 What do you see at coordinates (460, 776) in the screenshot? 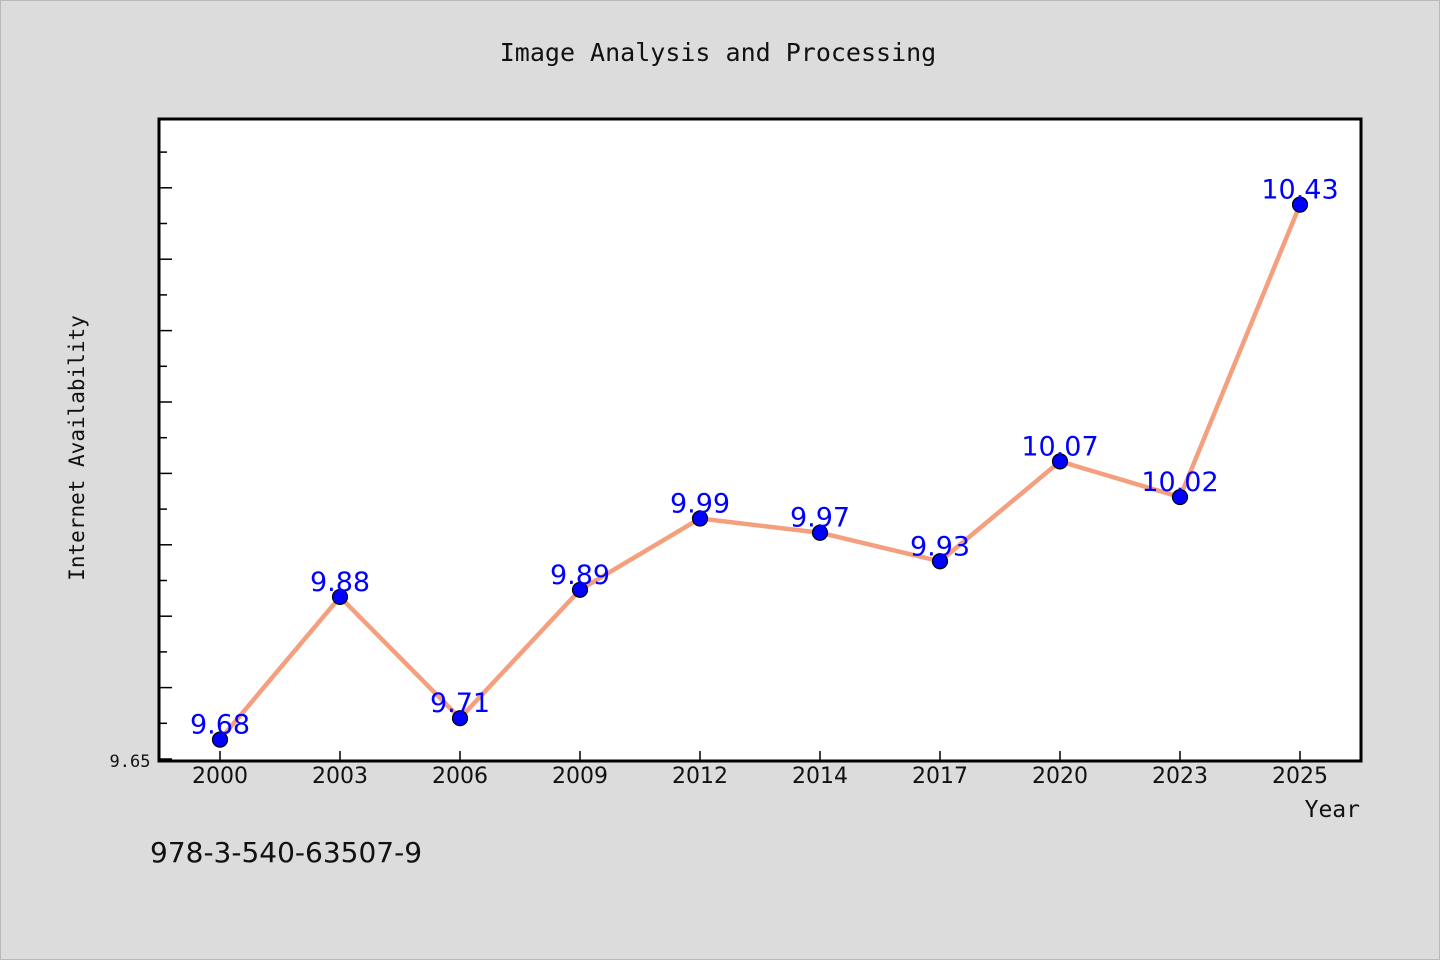
I see `x-tick-label: 2006` at bounding box center [460, 776].